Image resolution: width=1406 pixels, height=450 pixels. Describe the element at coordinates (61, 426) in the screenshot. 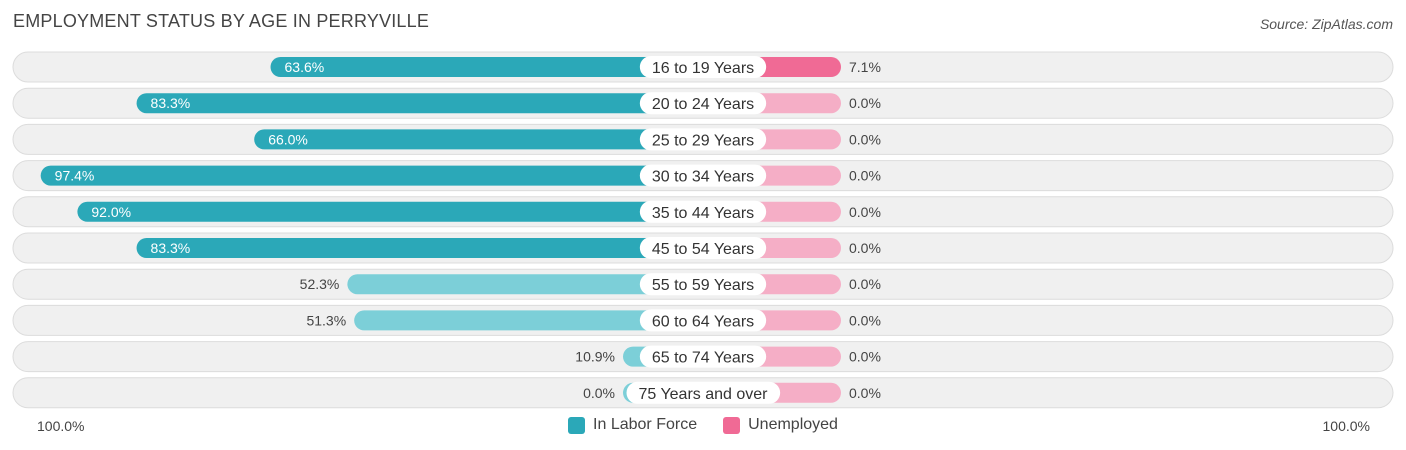

I see `axis-left-label: 100.0%` at that location.